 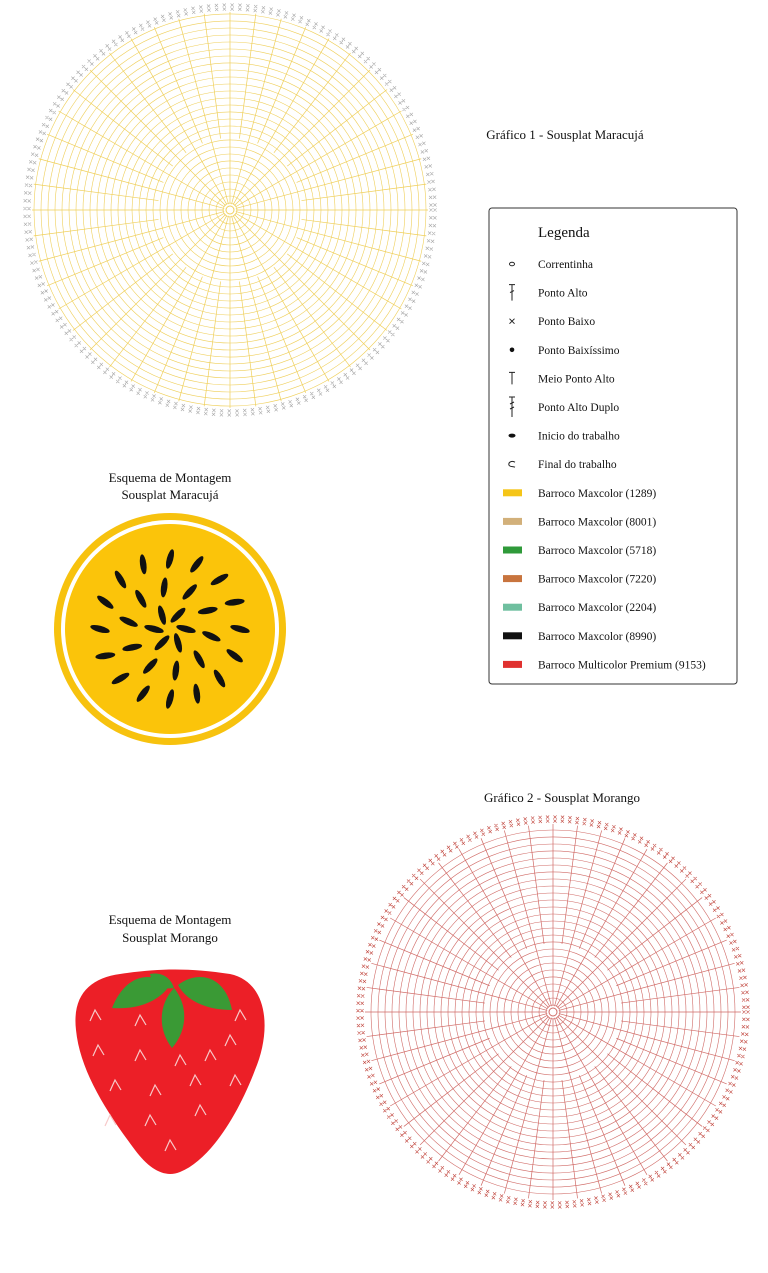 I want to click on legend-box, so click(x=613, y=446).